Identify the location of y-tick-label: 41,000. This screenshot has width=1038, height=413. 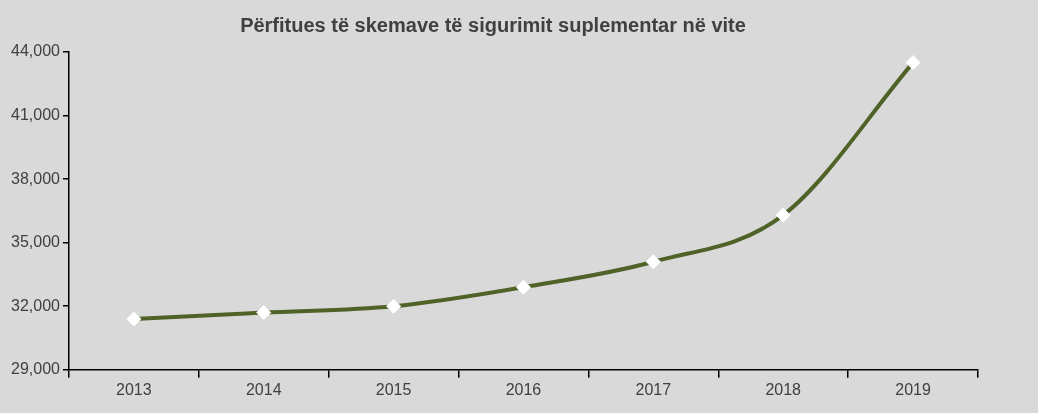
(36, 114).